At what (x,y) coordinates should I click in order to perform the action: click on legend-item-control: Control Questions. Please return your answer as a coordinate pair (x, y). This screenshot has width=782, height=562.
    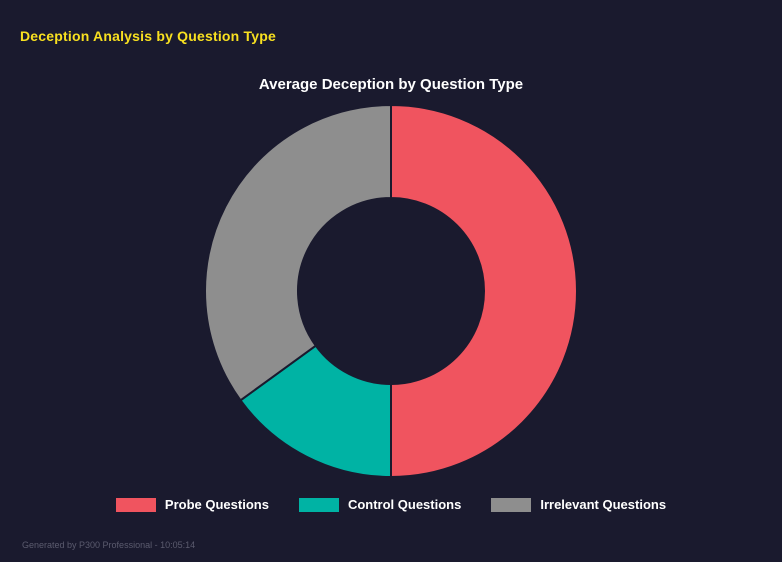
    Looking at the image, I should click on (380, 504).